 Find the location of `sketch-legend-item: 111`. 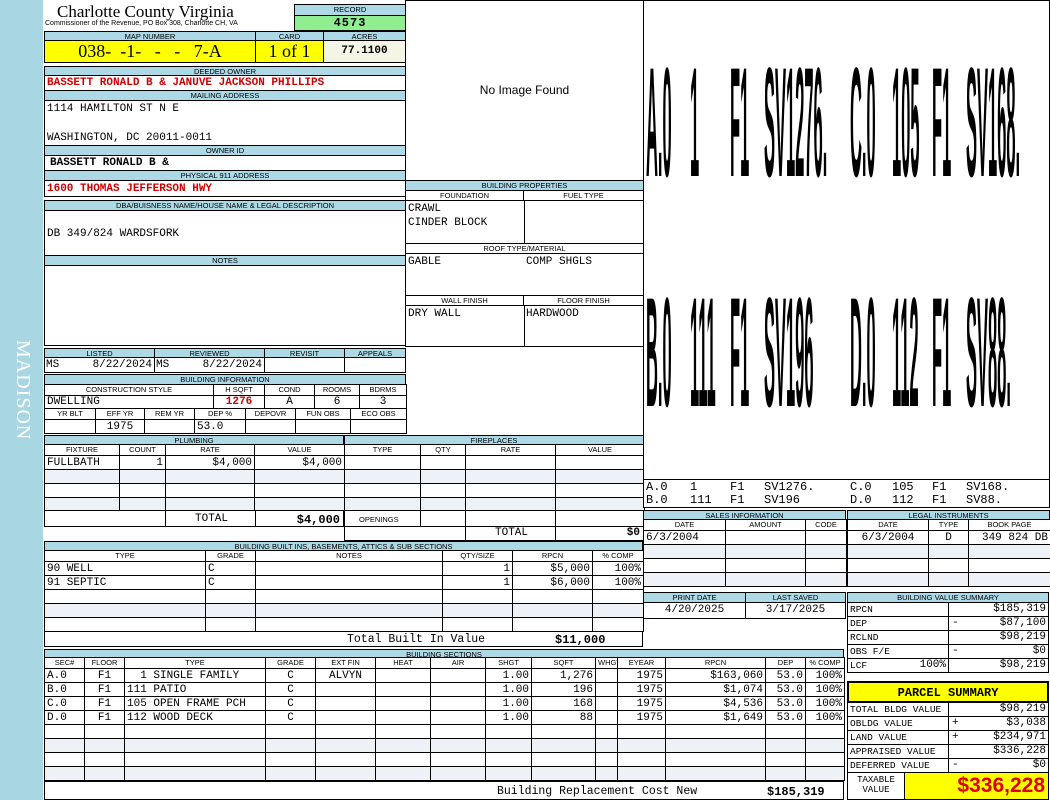

sketch-legend-item: 111 is located at coordinates (701, 500).